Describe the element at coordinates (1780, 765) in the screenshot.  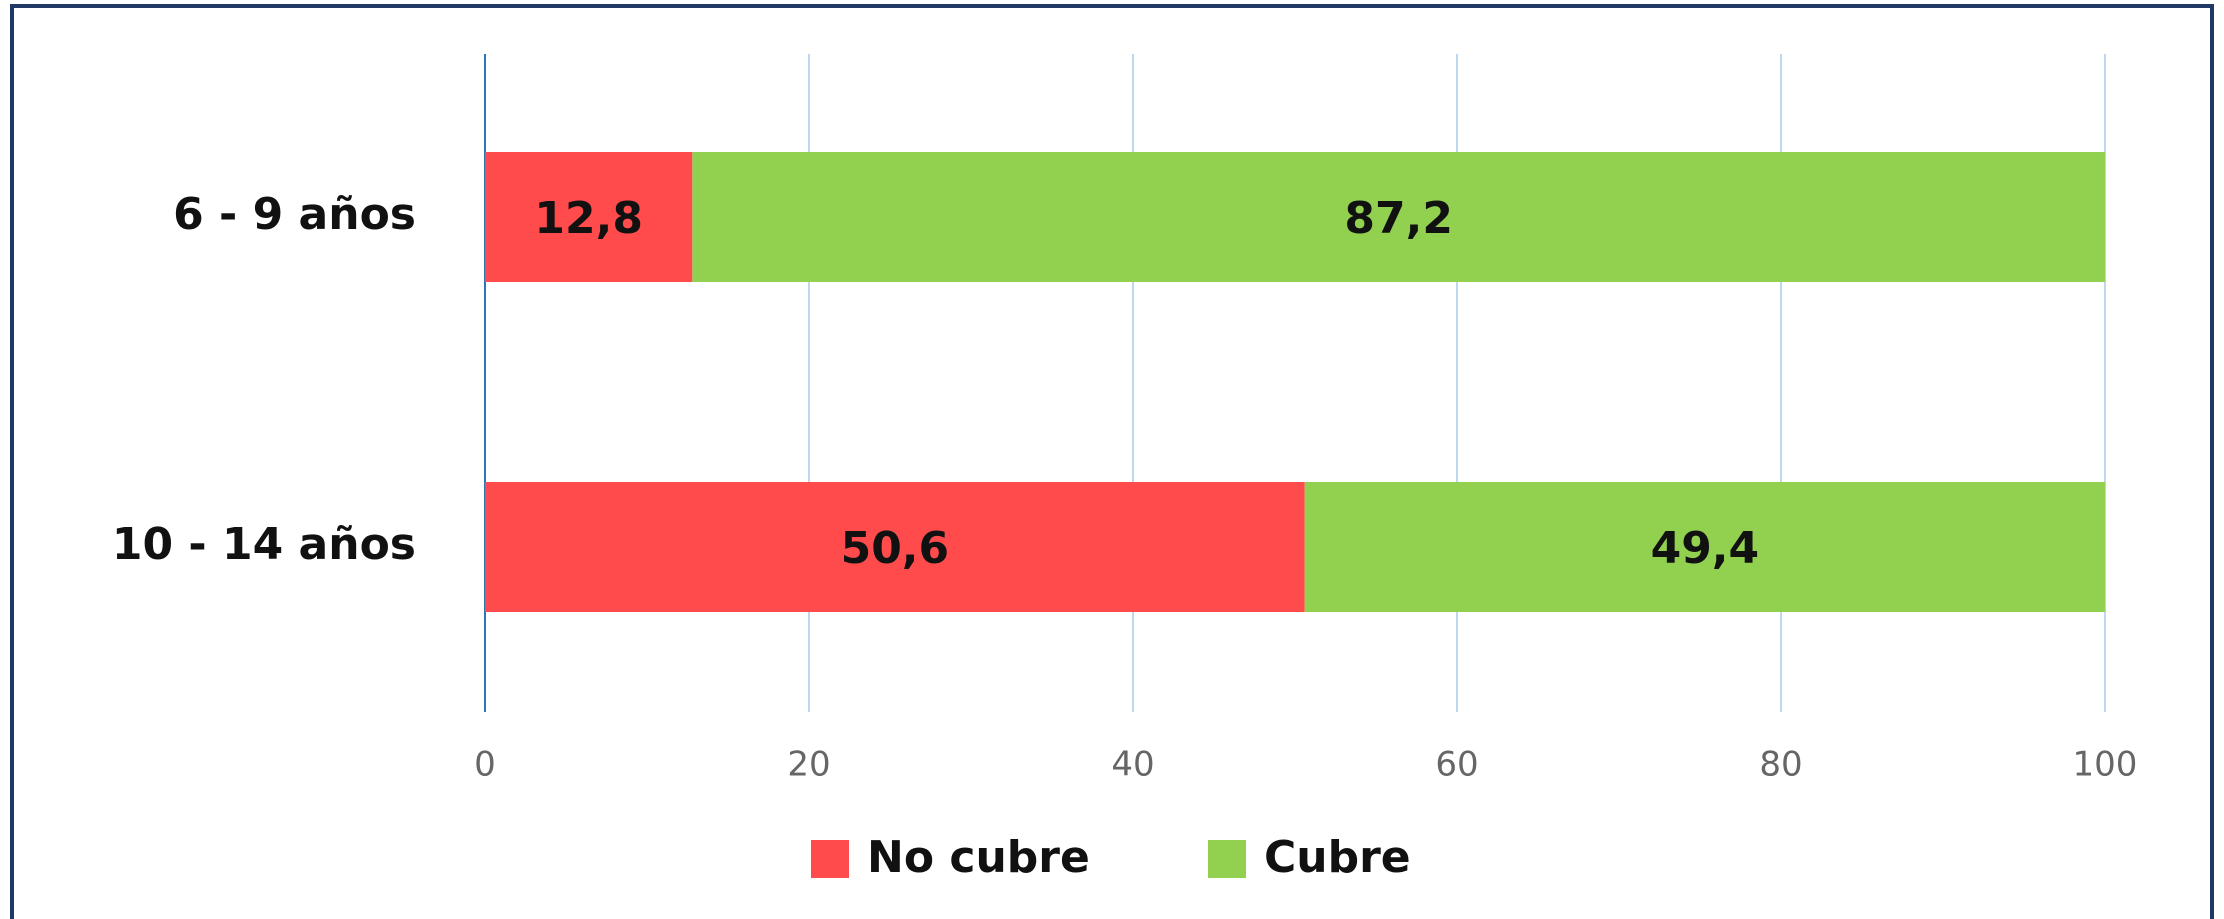
I see `x-tick-label: 80` at that location.